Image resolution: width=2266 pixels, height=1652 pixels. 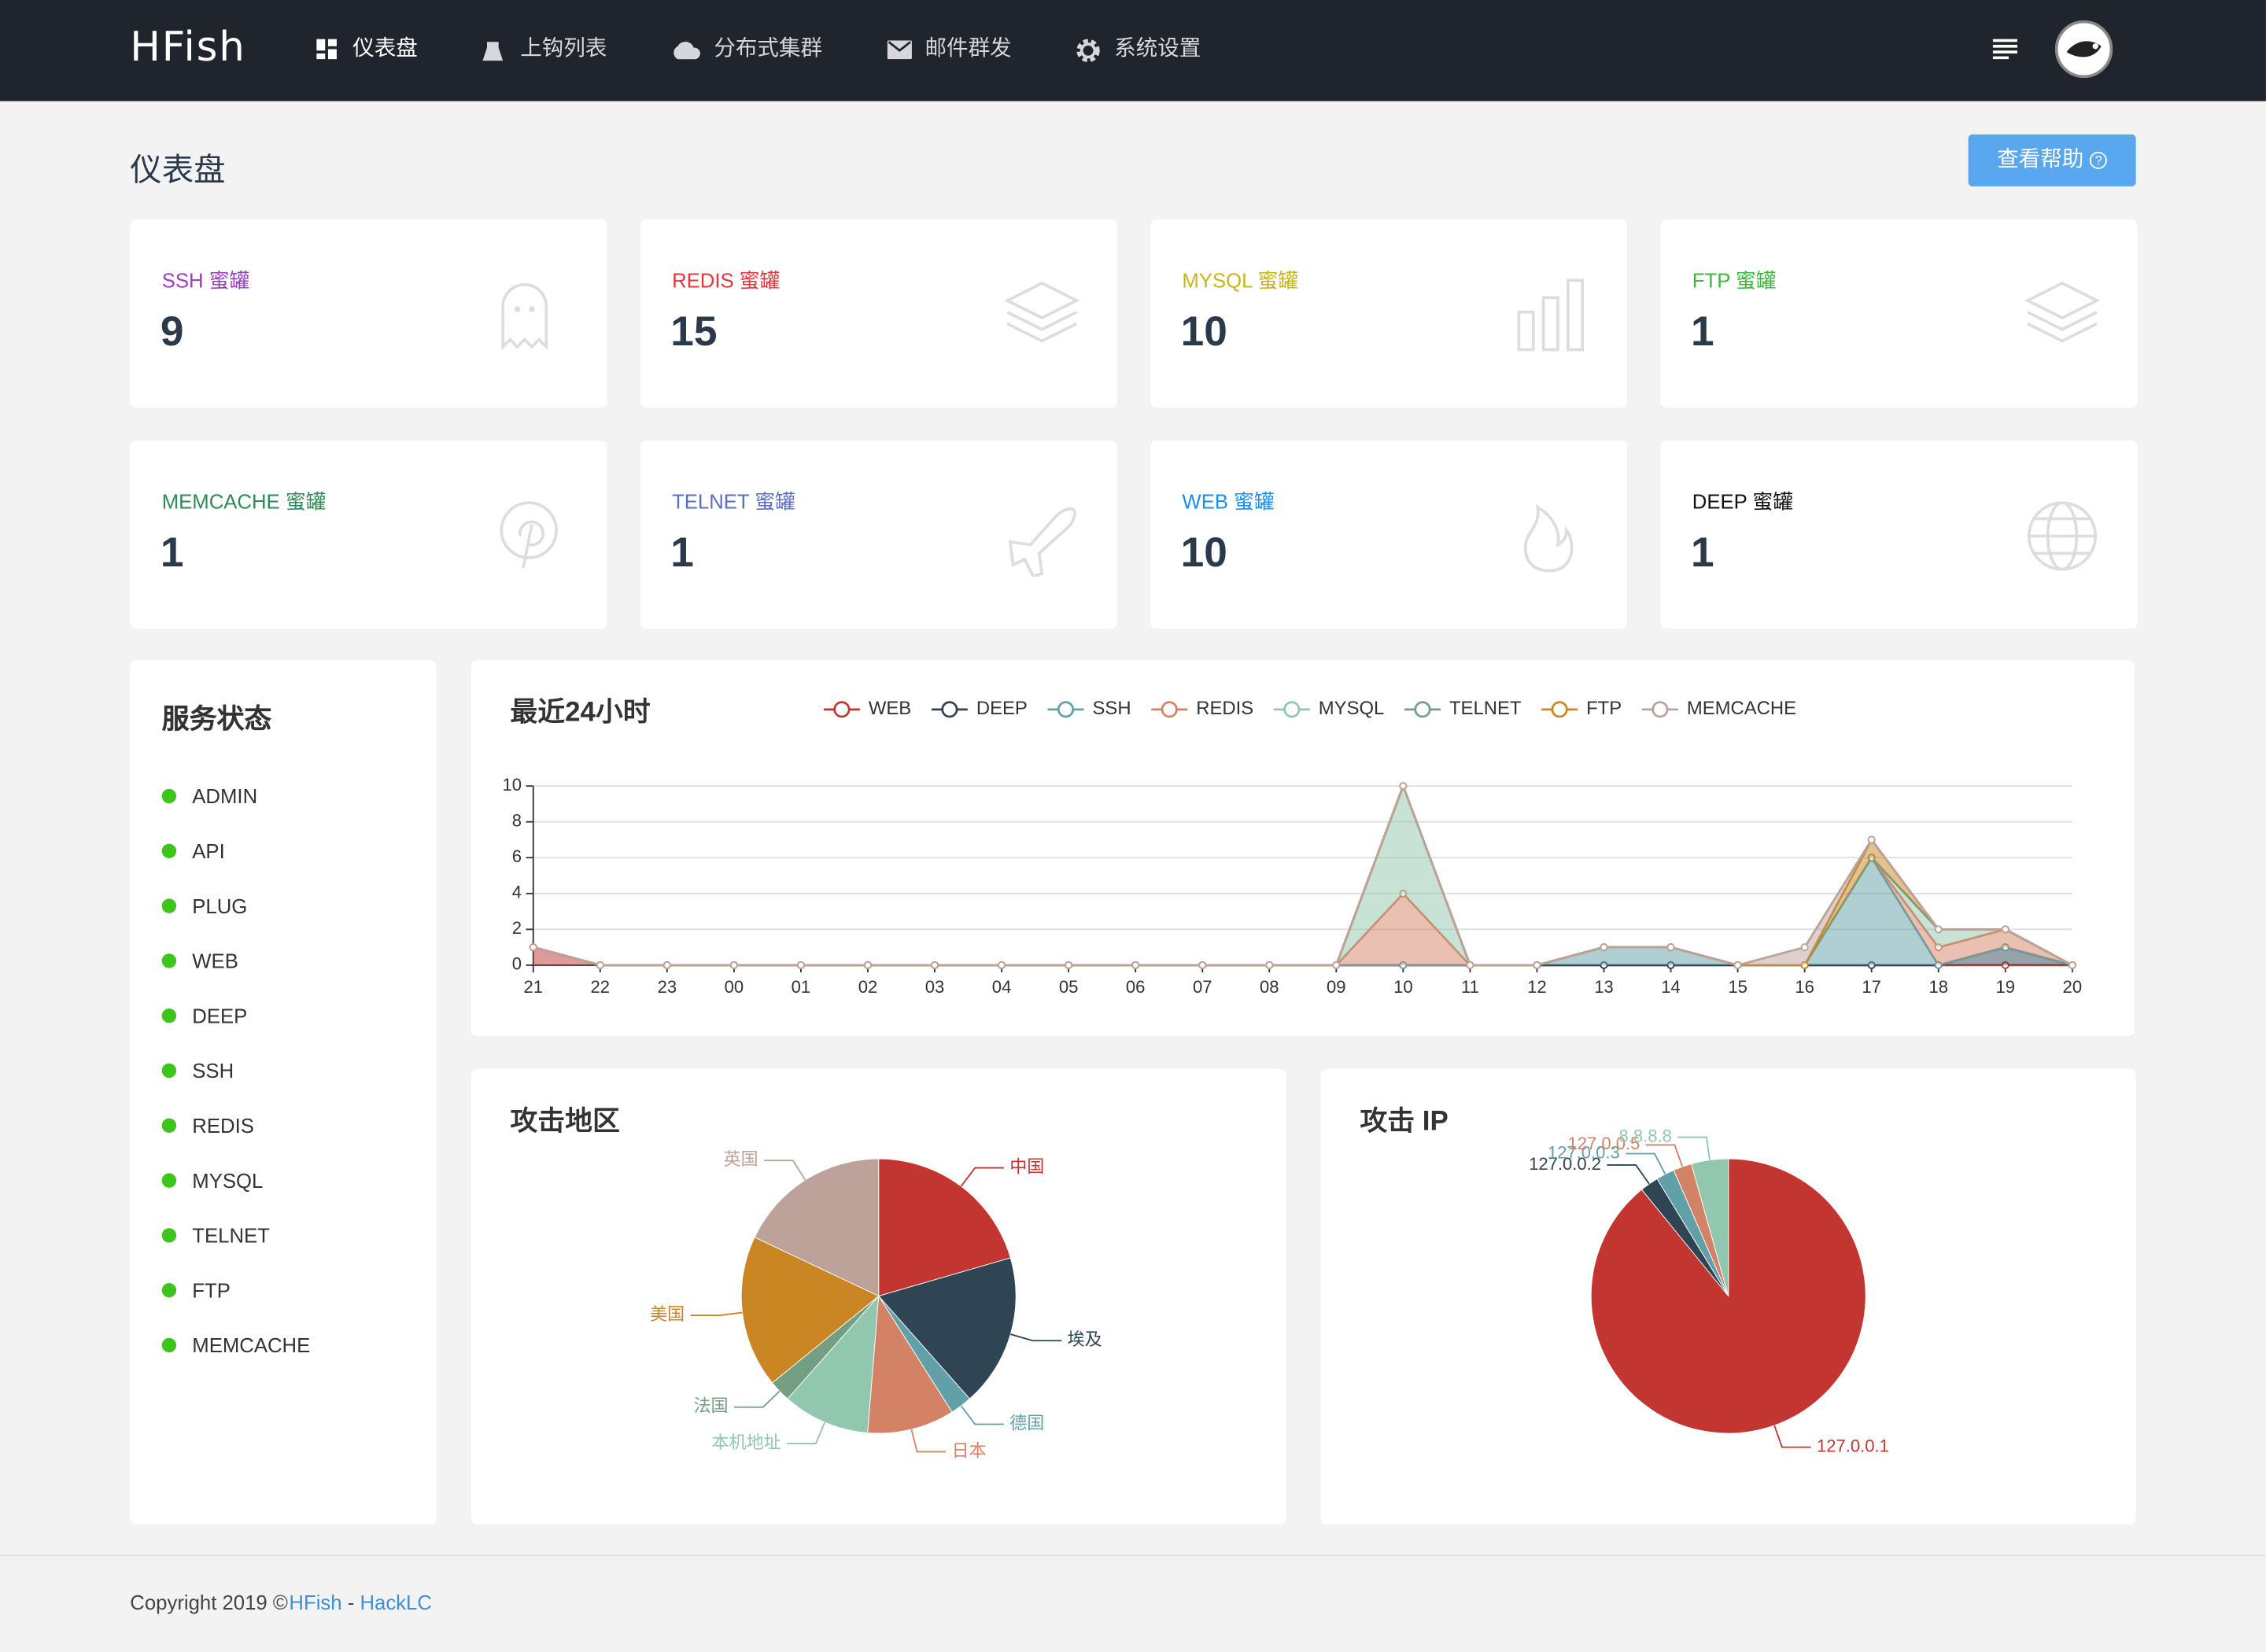 I want to click on card-label: REDIS 蜜罐, so click(x=726, y=280).